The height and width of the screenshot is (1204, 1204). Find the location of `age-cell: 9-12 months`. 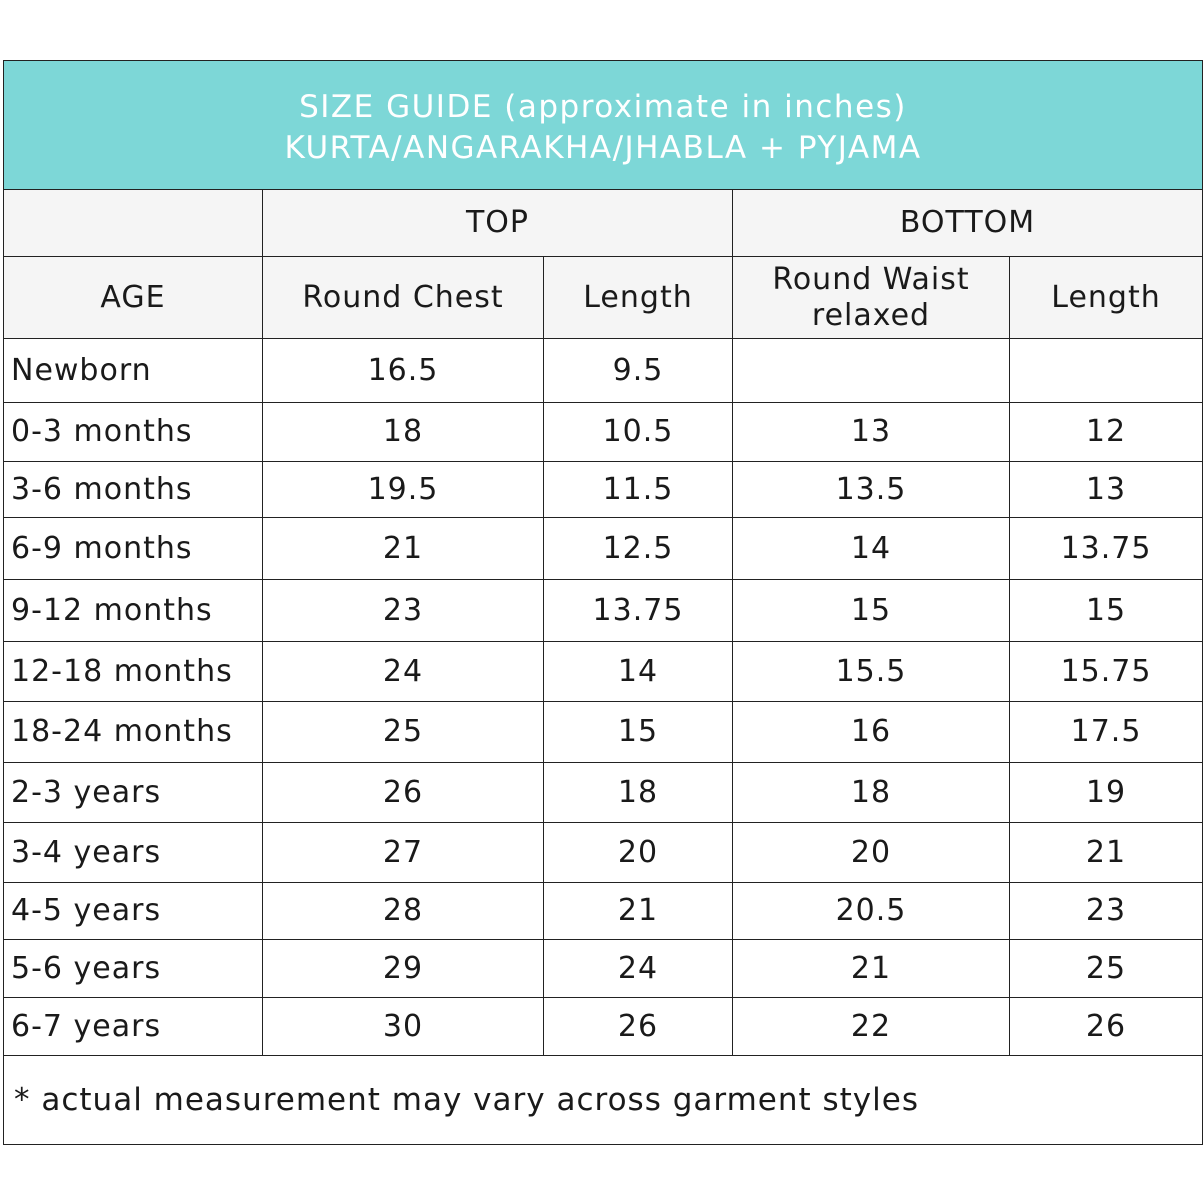

age-cell: 9-12 months is located at coordinates (133, 610).